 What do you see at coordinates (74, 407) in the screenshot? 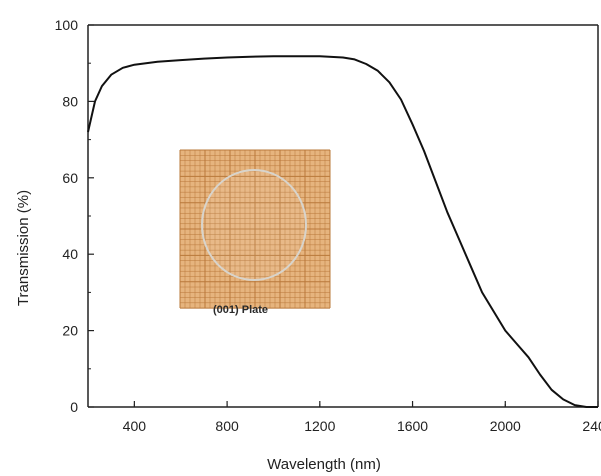
I see `y-tick-label: 0` at bounding box center [74, 407].